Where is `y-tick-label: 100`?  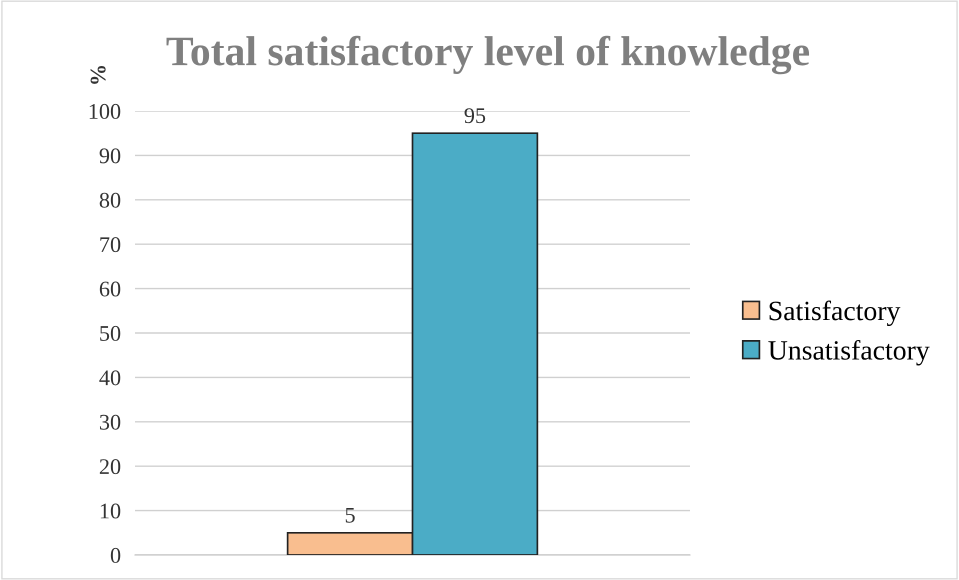 y-tick-label: 100 is located at coordinates (105, 111).